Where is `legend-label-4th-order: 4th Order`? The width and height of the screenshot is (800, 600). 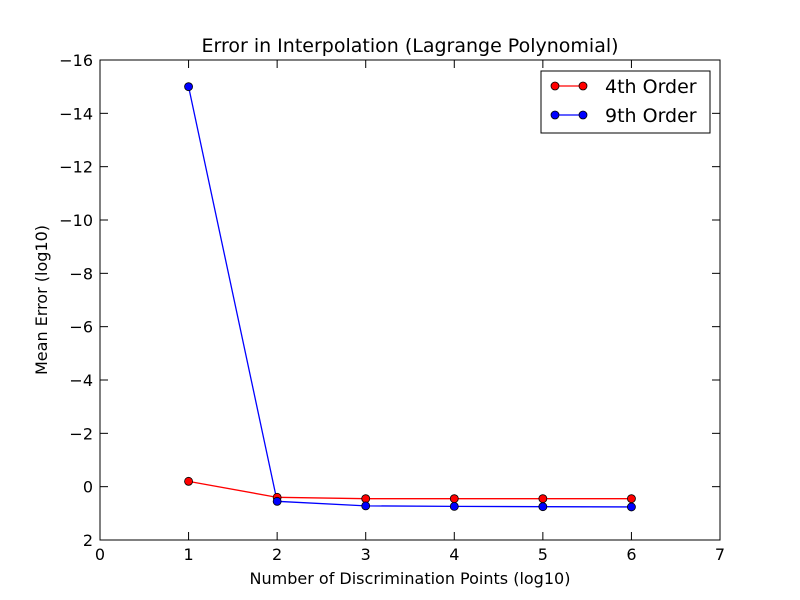 legend-label-4th-order: 4th Order is located at coordinates (651, 87).